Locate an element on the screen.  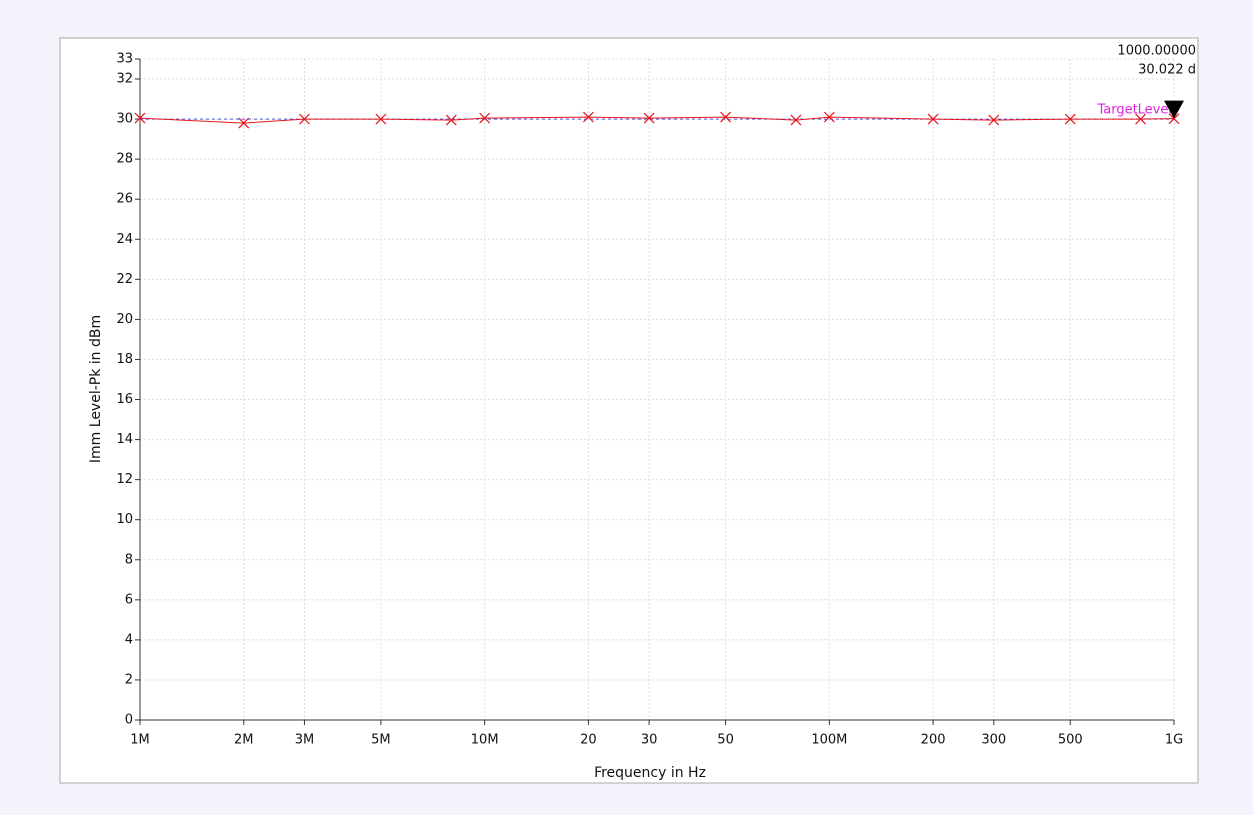
y-tick-label: 14 is located at coordinates (124, 439).